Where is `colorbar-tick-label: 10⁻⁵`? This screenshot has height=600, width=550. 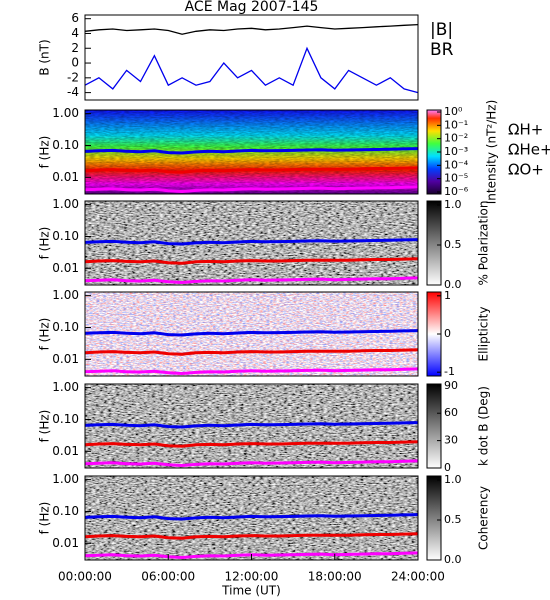 colorbar-tick-label: 10⁻⁵ is located at coordinates (456, 178).